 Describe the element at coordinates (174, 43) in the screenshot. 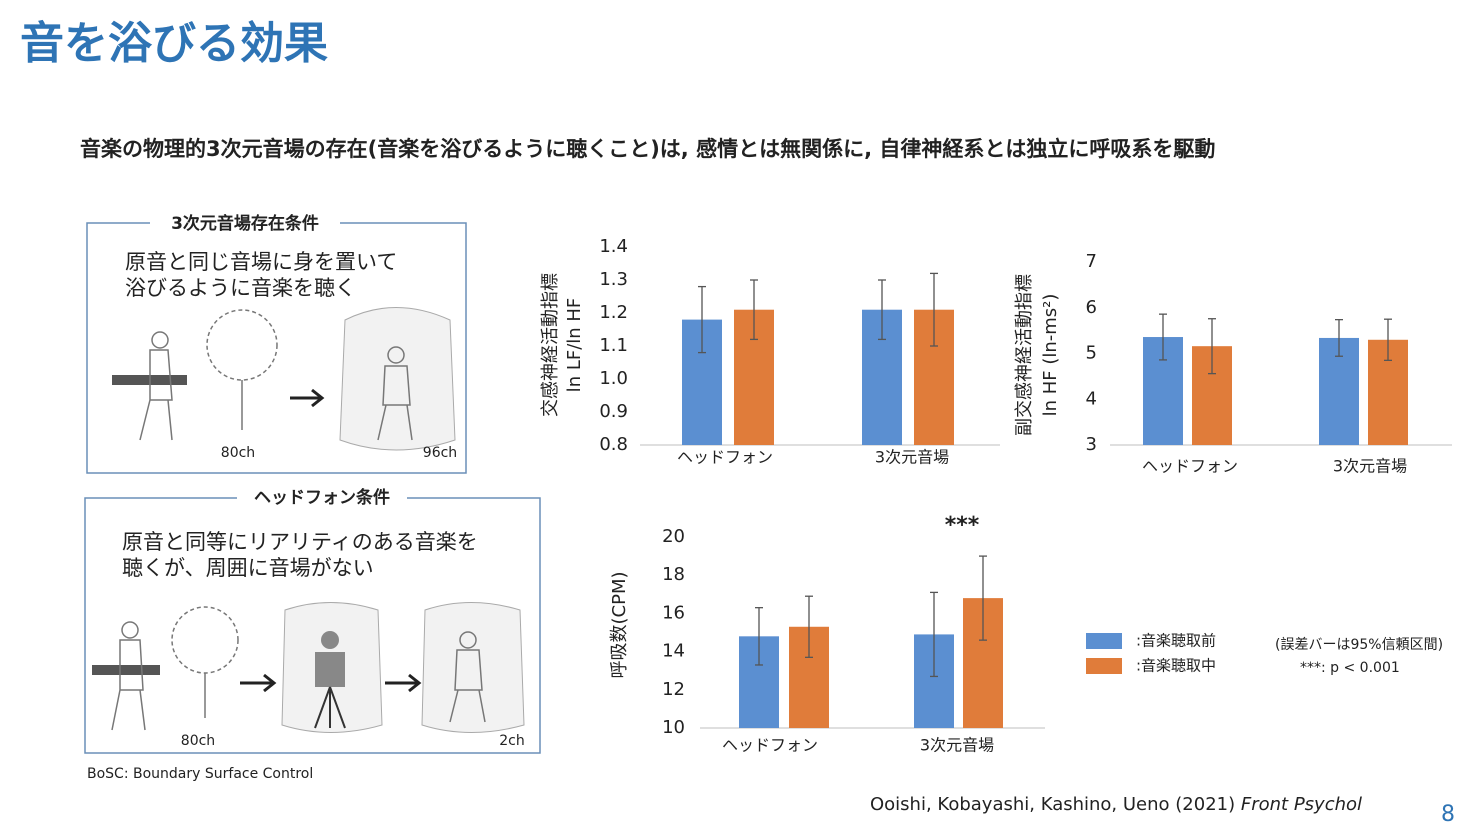

I see `slide-title: 音を浴びる効果` at that location.